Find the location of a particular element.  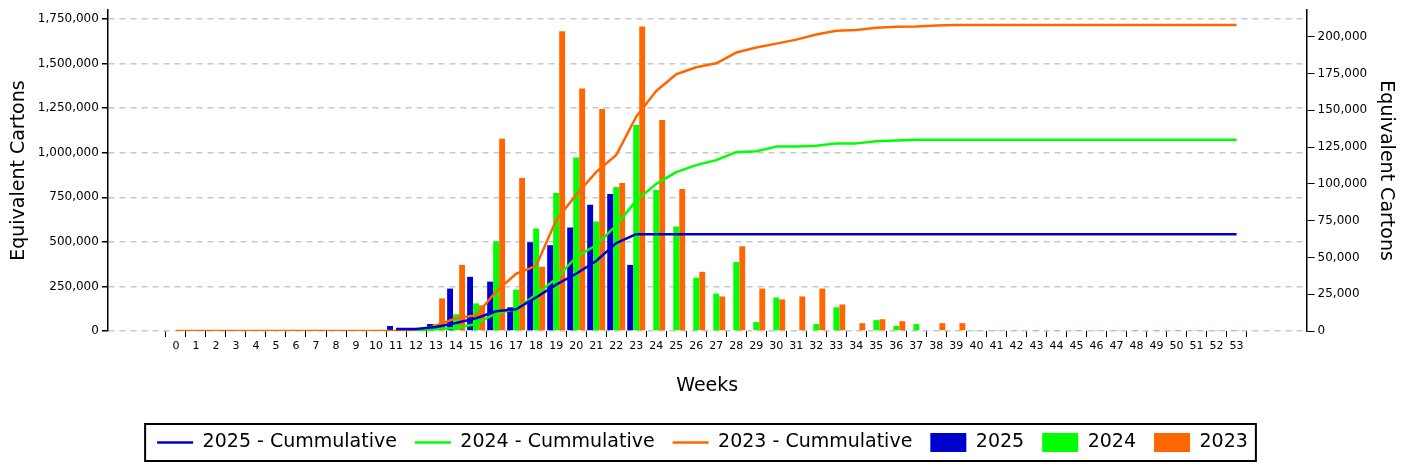

x-tick-label: 47 is located at coordinates (1116, 346).